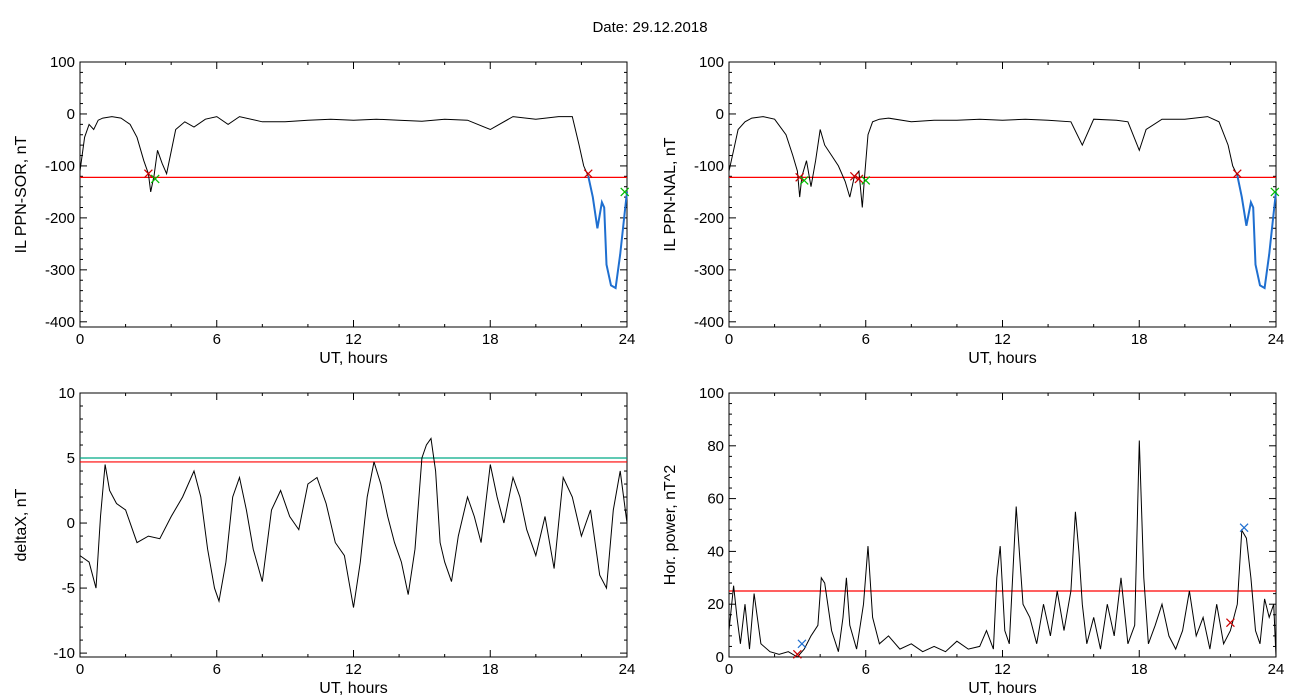  What do you see at coordinates (21, 524) in the screenshot?
I see `y-axis-label: deltaX, nT` at bounding box center [21, 524].